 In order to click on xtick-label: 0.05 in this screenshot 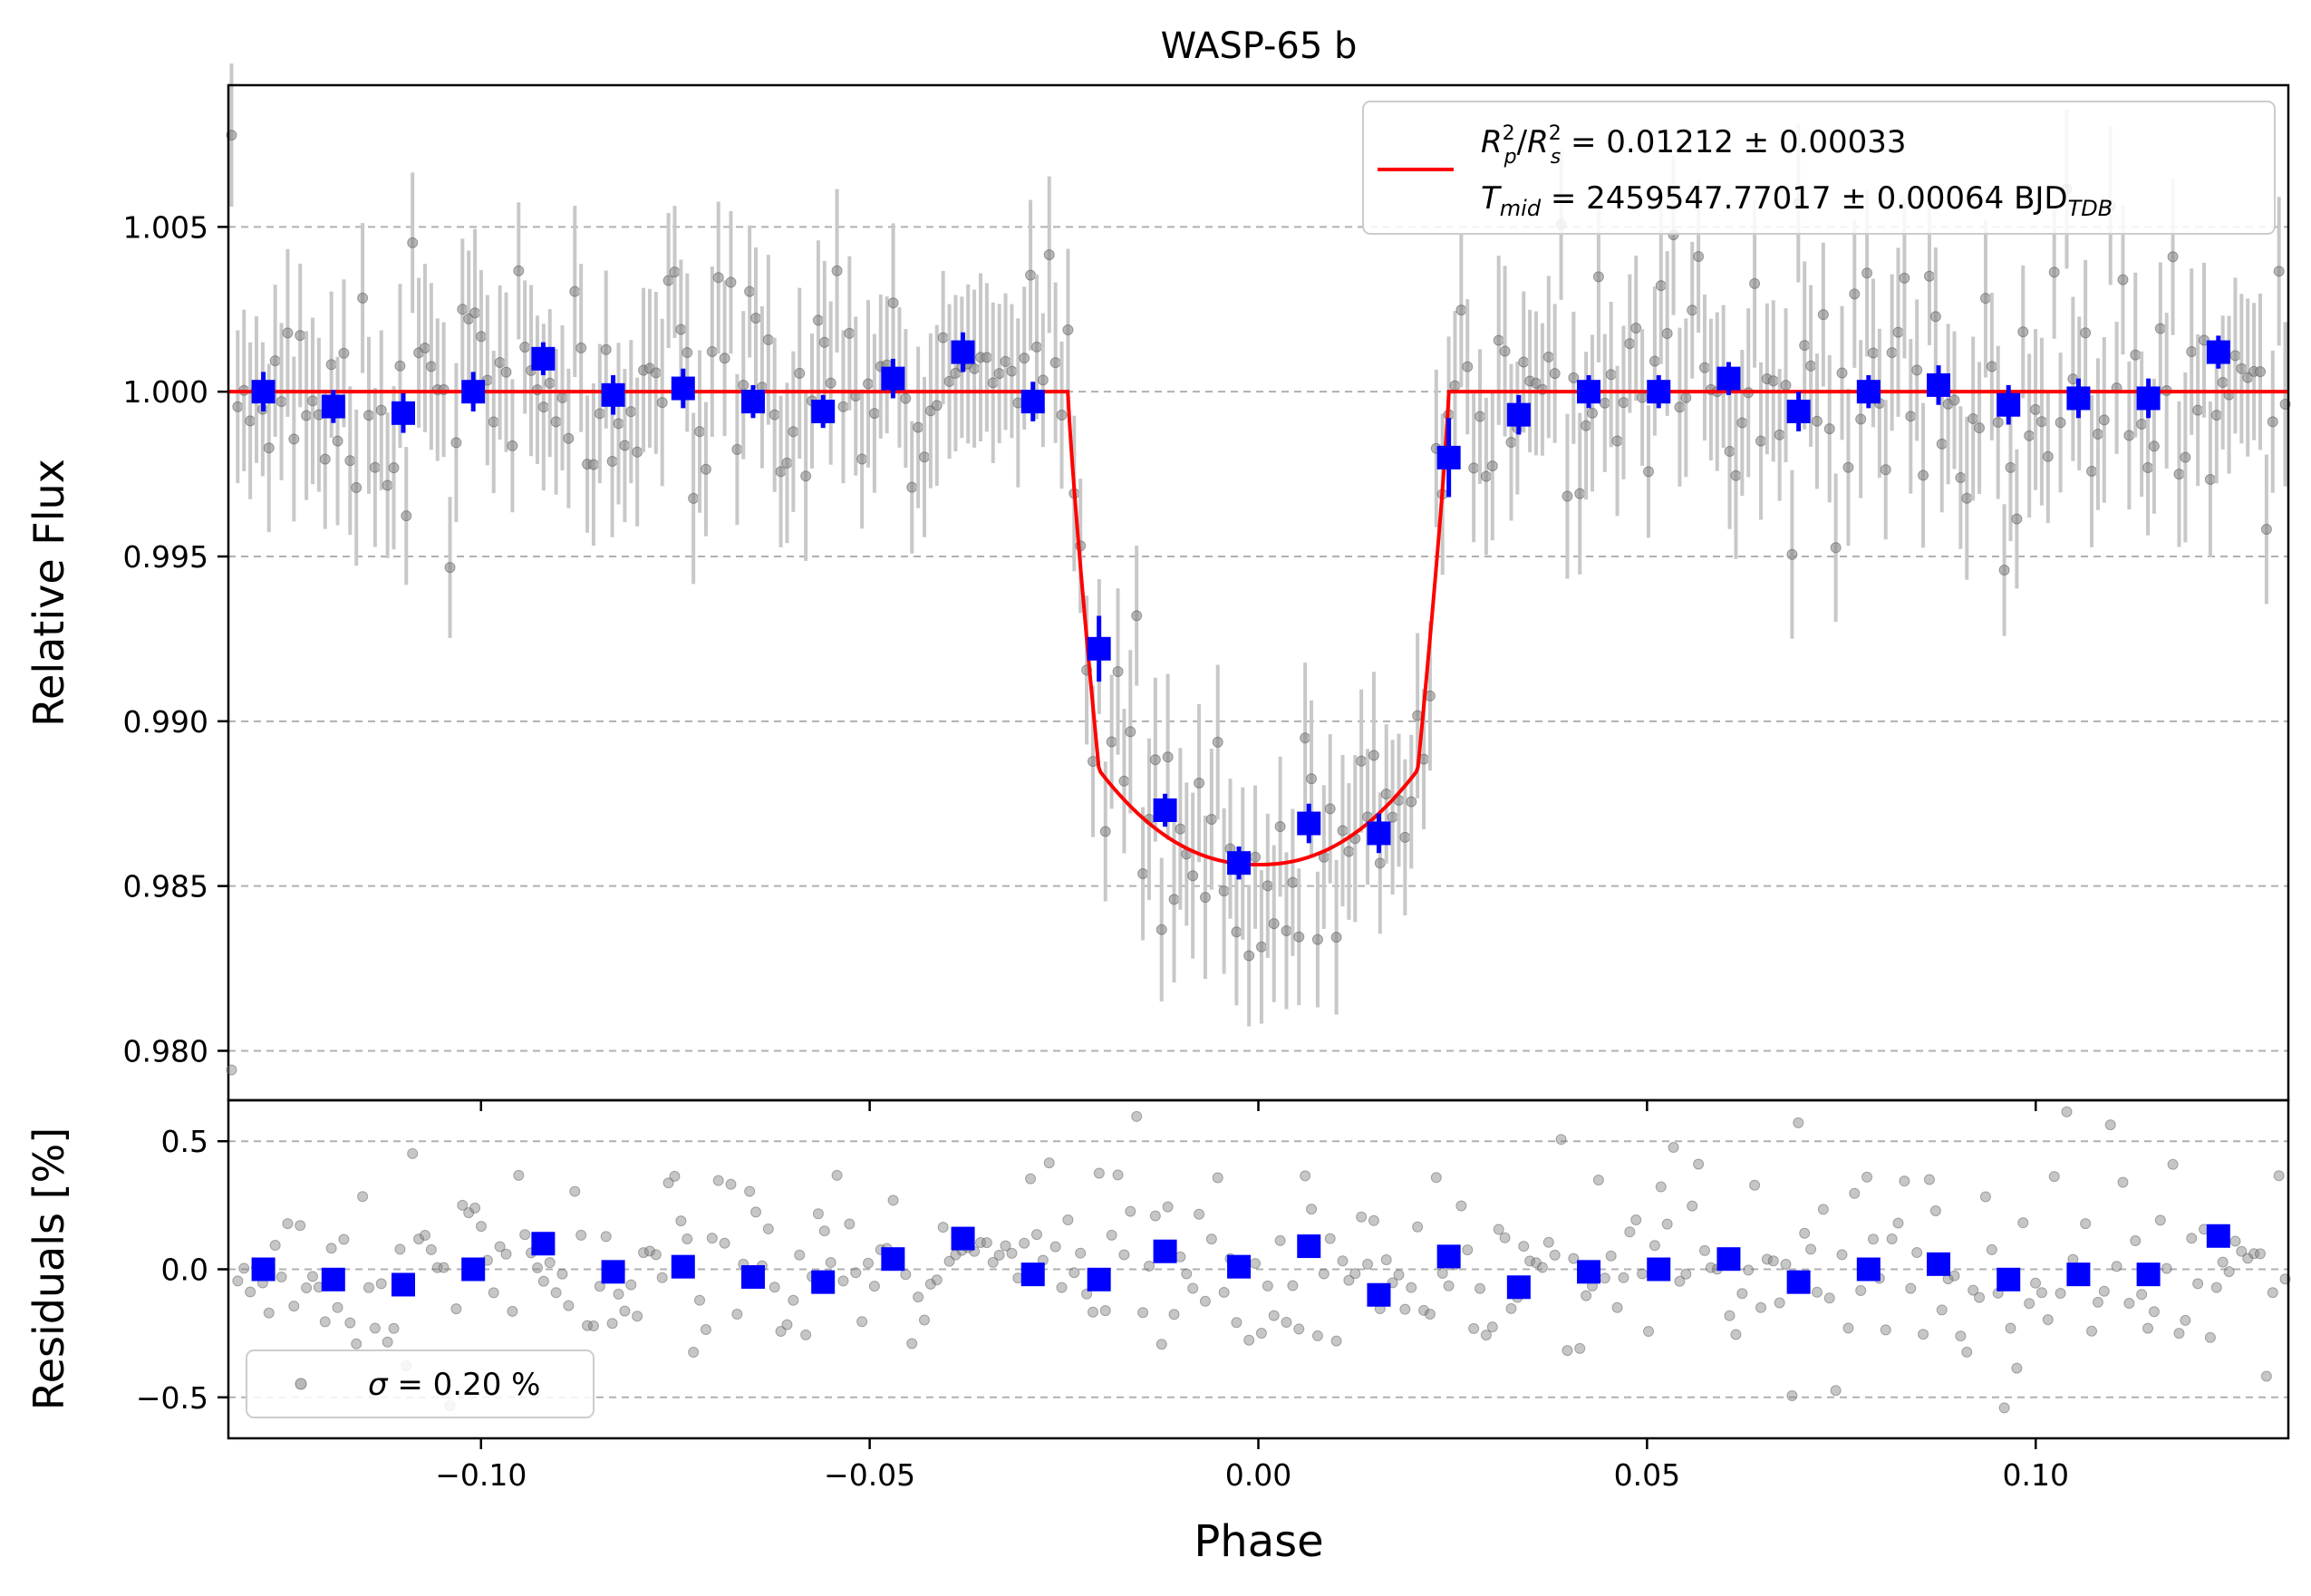, I will do `click(1647, 1475)`.